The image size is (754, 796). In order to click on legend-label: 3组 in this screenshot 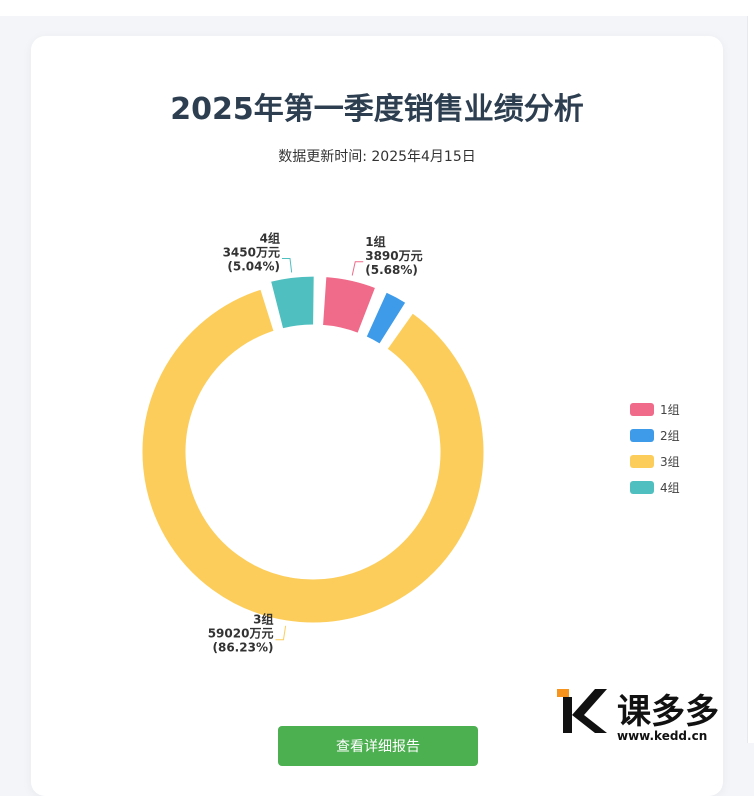, I will do `click(670, 461)`.